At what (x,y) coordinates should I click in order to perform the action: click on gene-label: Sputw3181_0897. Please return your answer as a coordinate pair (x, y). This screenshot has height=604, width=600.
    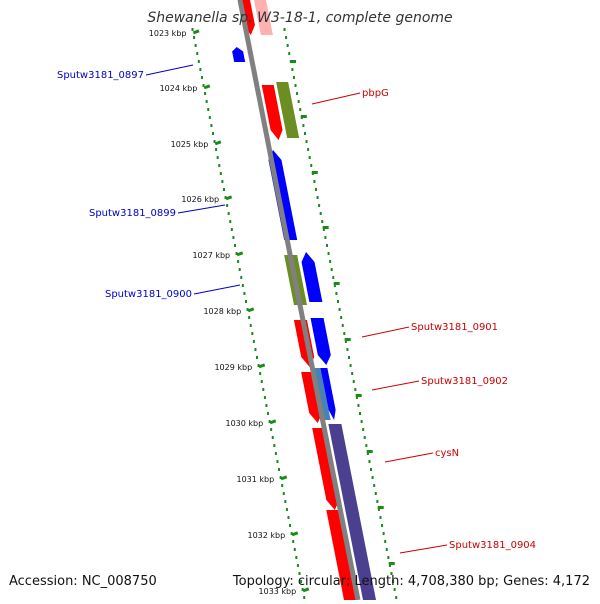
    Looking at the image, I should click on (100, 75).